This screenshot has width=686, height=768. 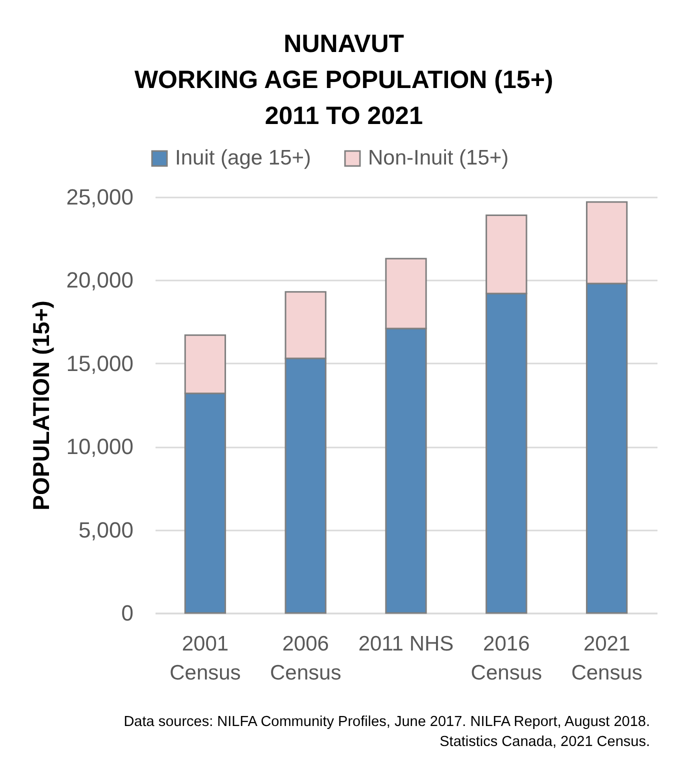 I want to click on x-tick-label: 2001 Census, so click(x=205, y=658).